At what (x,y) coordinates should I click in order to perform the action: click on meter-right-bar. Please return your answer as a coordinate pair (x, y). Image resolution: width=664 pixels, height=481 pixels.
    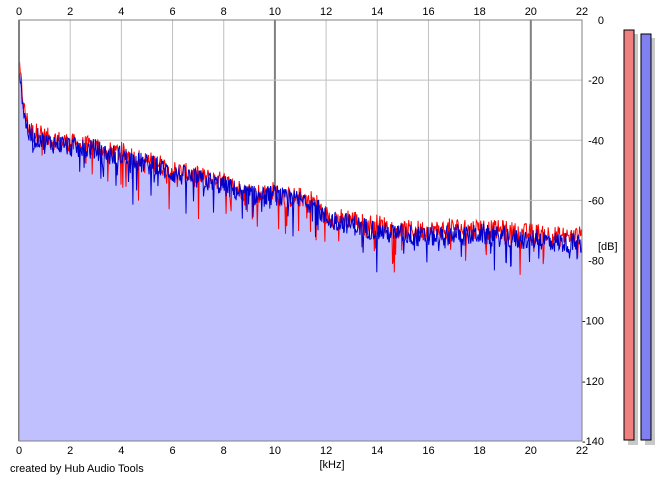
    Looking at the image, I should click on (646, 237).